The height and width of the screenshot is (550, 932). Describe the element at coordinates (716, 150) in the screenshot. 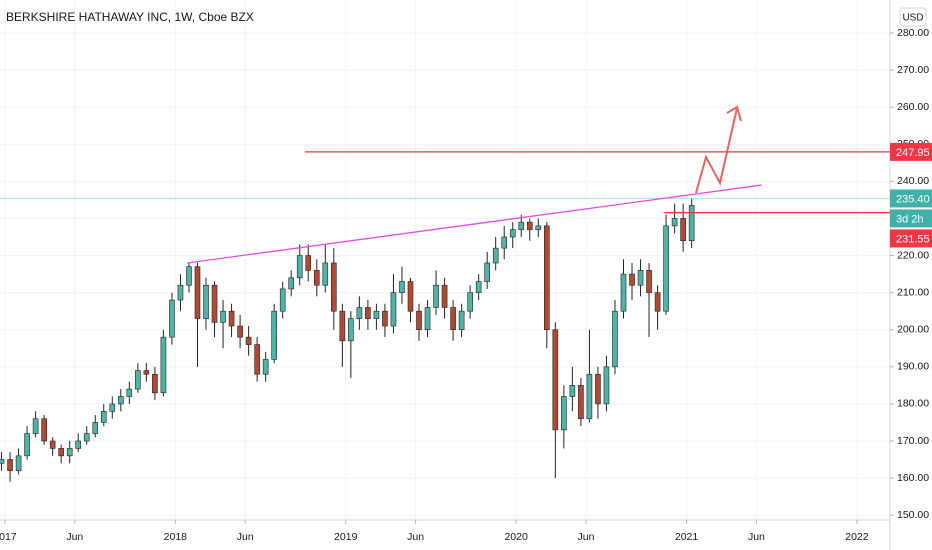

I see `projection-arrow` at that location.